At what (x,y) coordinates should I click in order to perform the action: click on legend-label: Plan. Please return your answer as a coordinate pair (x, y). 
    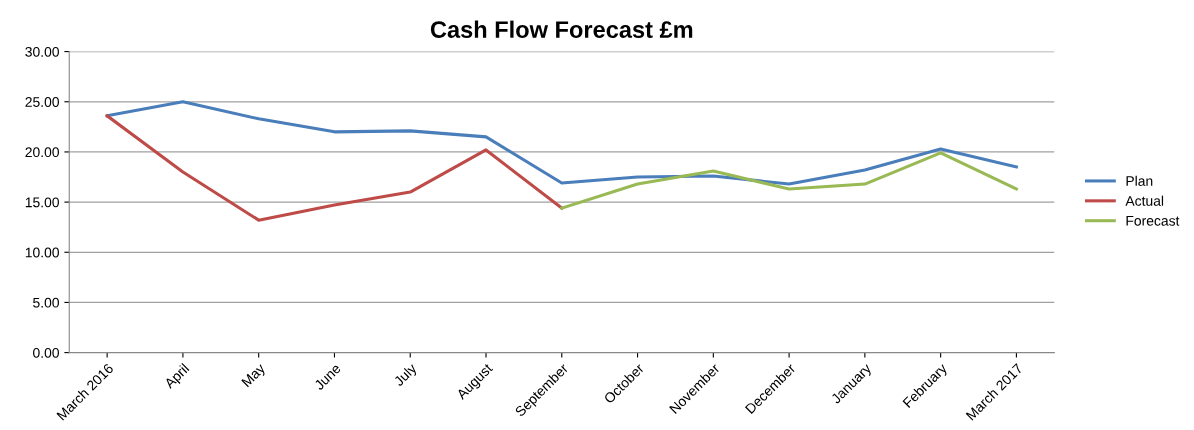
    Looking at the image, I should click on (1139, 180).